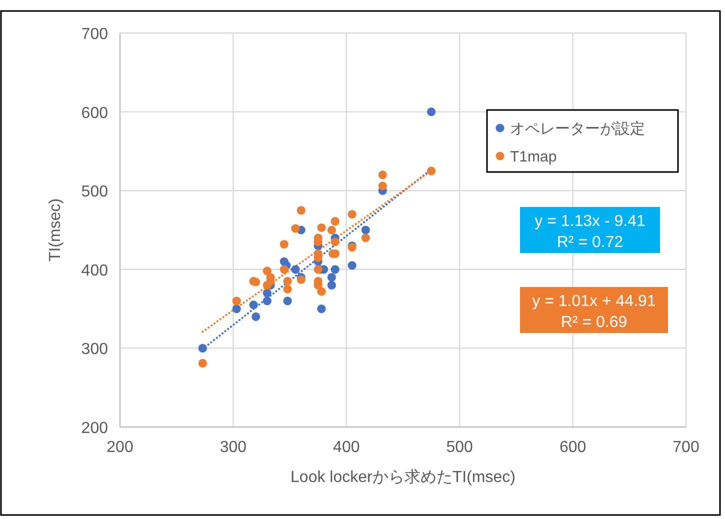  What do you see at coordinates (55, 230) in the screenshot?
I see `y-axis-title: TI(msec)` at bounding box center [55, 230].